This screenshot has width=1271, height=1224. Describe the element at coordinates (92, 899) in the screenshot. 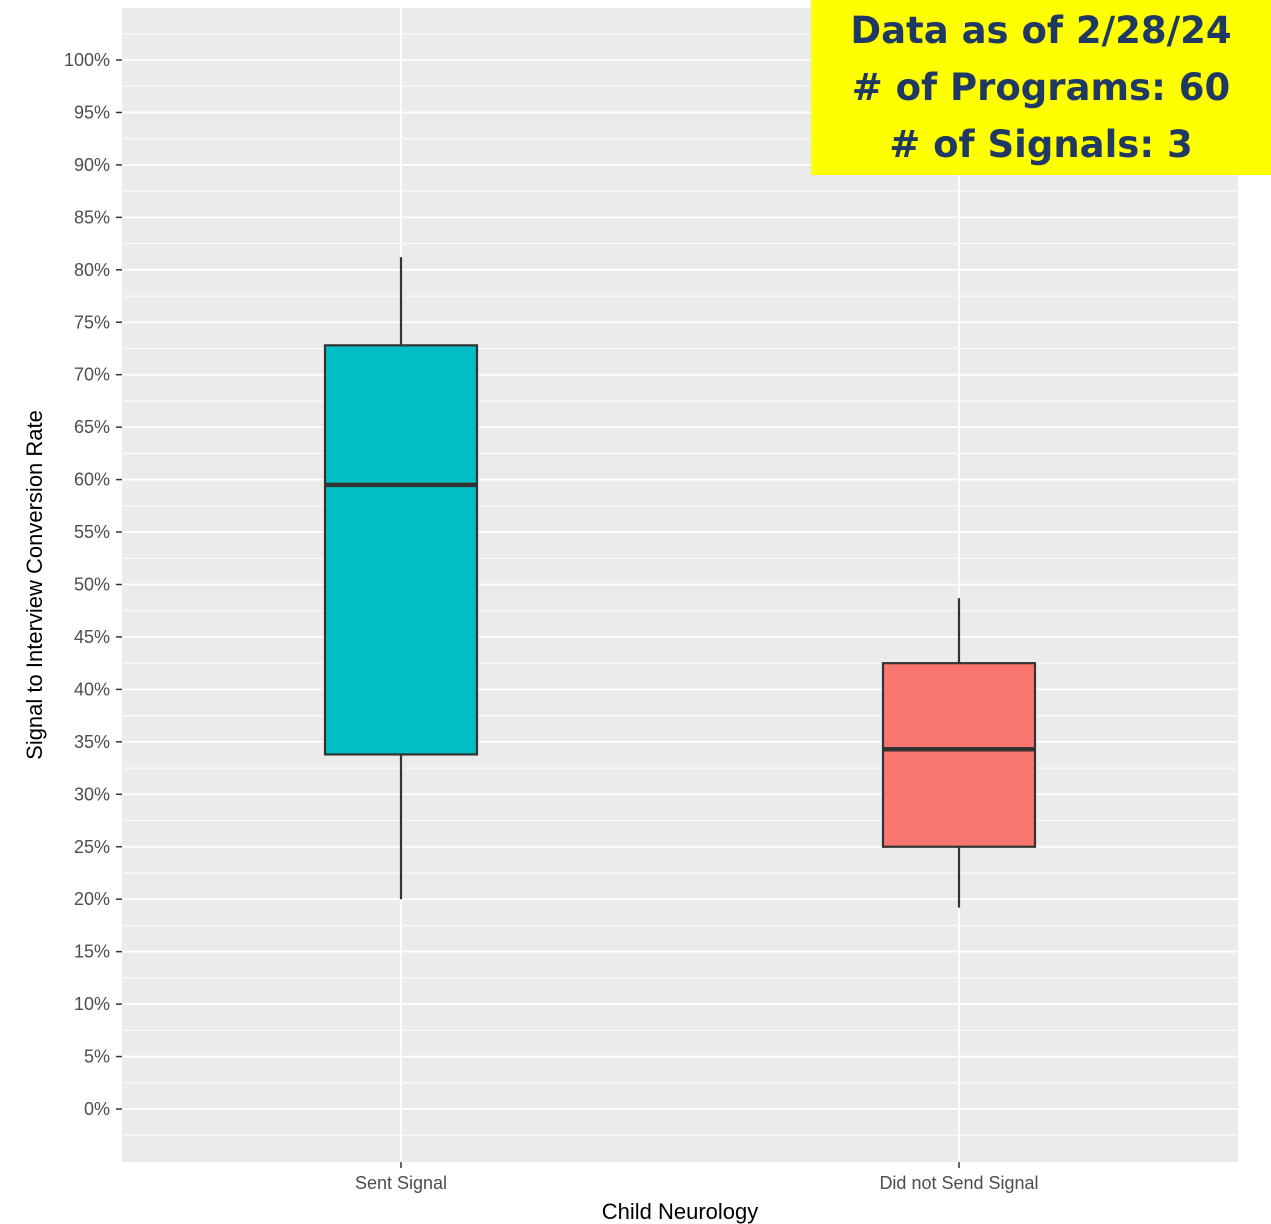

I see `y-tick-label: 20%` at that location.